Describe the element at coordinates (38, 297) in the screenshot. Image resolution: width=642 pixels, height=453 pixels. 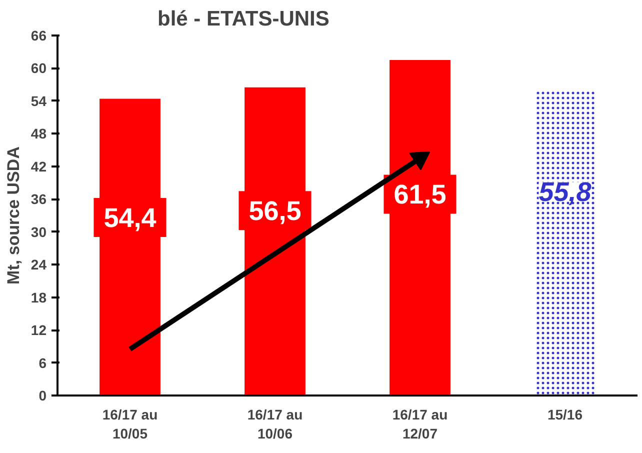
I see `y-tick-label: 18` at that location.